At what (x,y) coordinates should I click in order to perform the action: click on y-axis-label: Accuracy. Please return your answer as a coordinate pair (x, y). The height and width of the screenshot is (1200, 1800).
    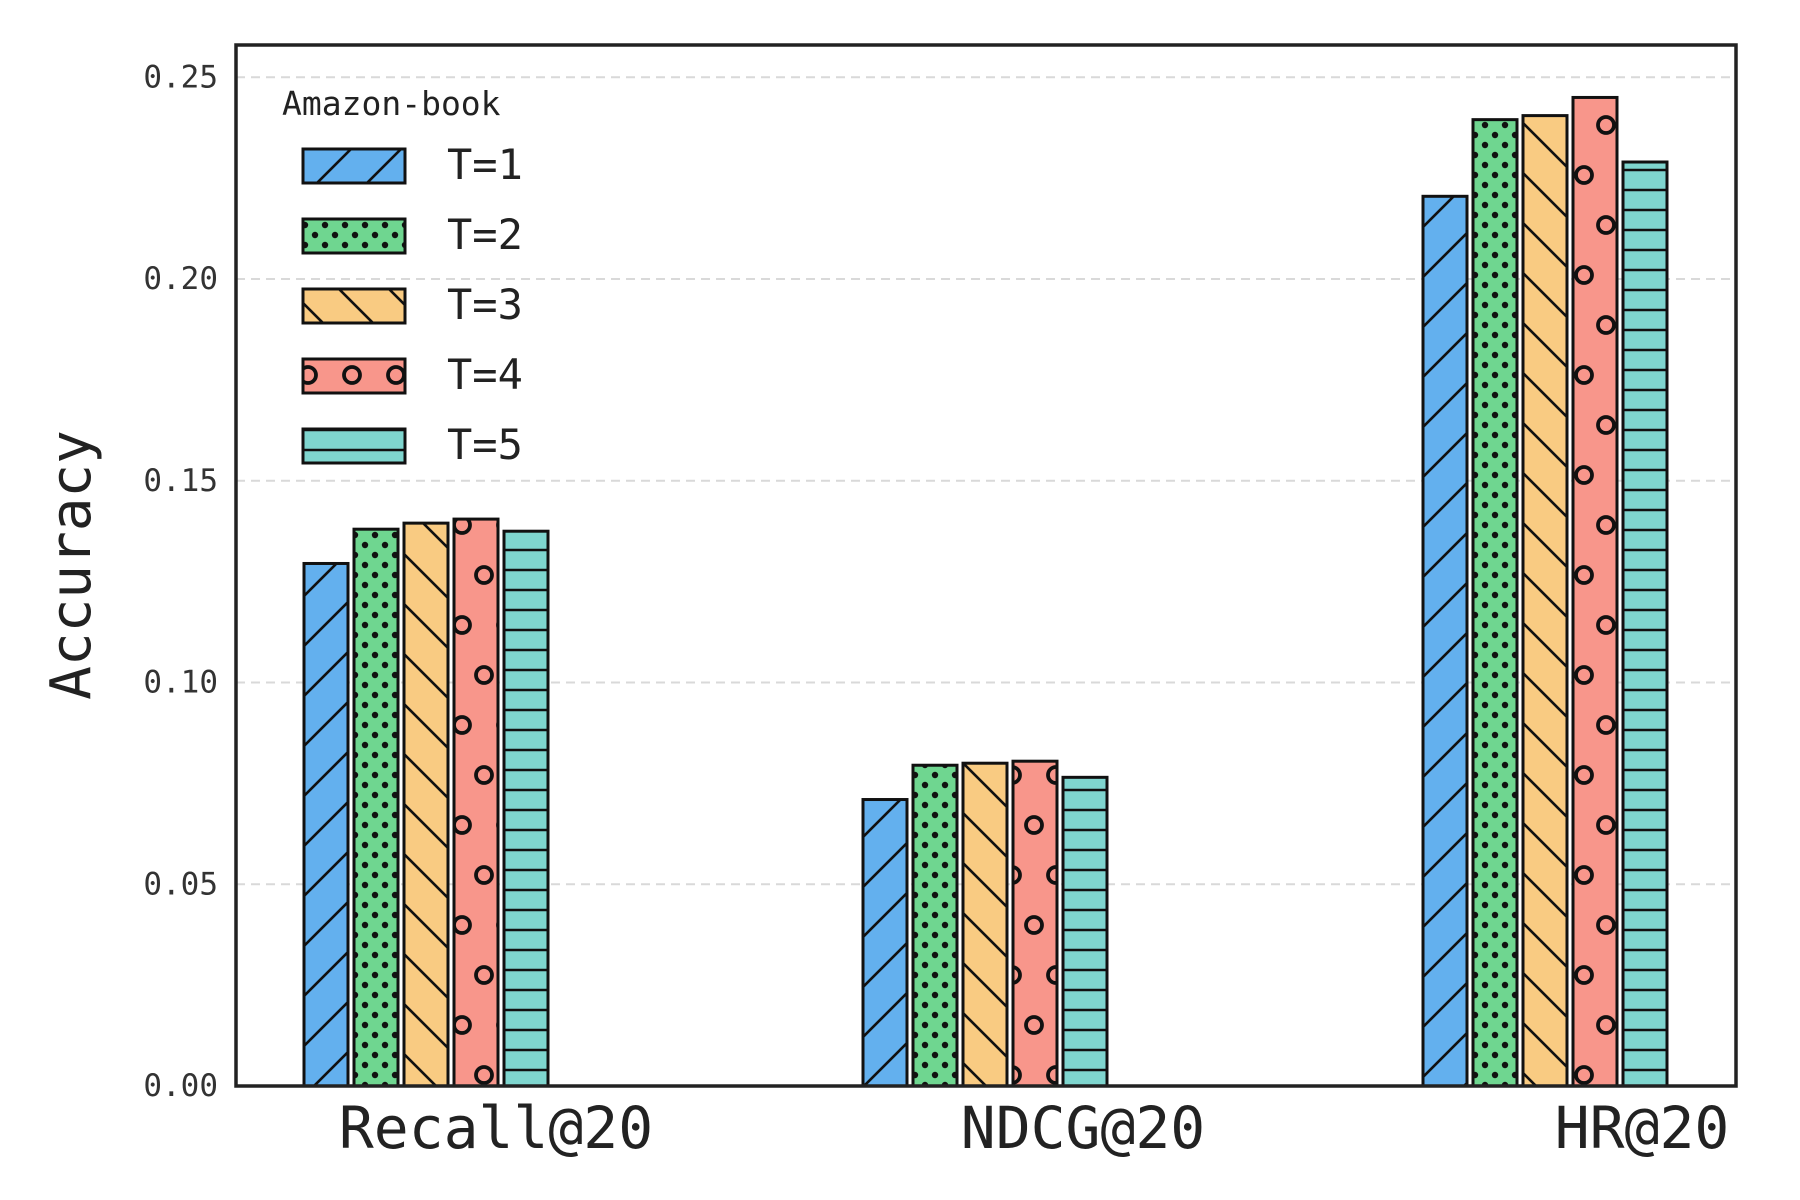
    Looking at the image, I should click on (71, 565).